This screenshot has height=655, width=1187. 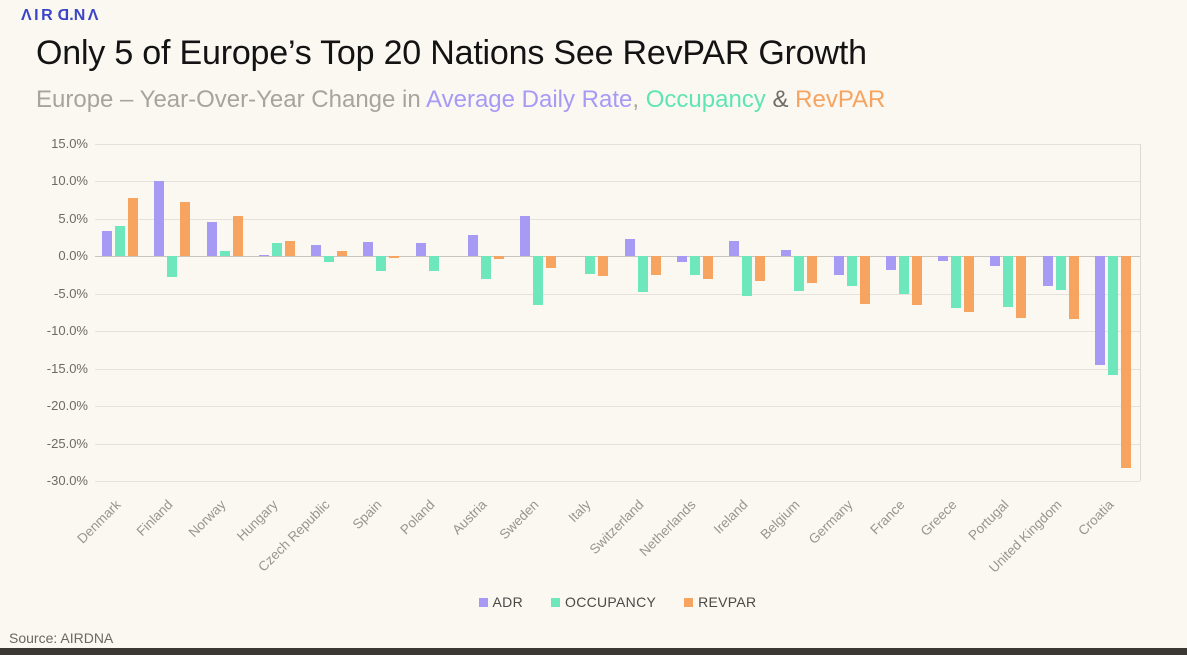 What do you see at coordinates (1047, 271) in the screenshot?
I see `adr-bar-united-kingdom` at bounding box center [1047, 271].